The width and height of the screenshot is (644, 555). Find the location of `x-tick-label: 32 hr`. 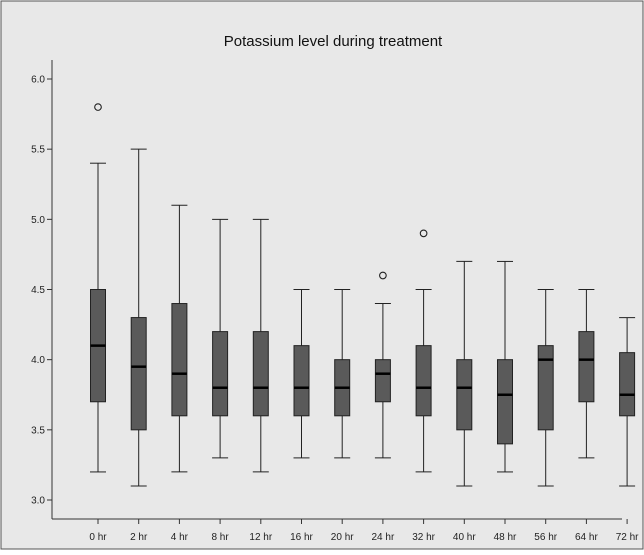

x-tick-label: 32 hr is located at coordinates (423, 537).